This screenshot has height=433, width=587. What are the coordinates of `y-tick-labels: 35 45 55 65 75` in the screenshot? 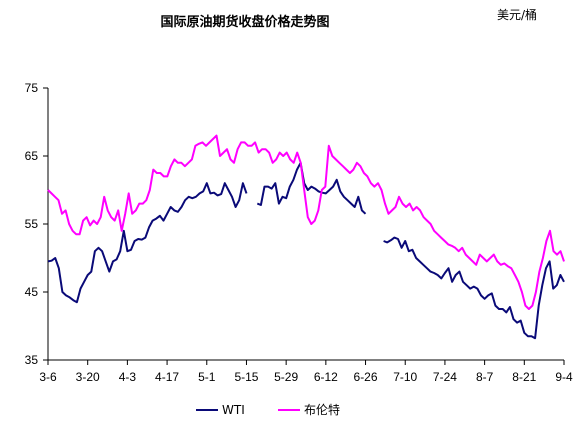 It's located at (32, 224).